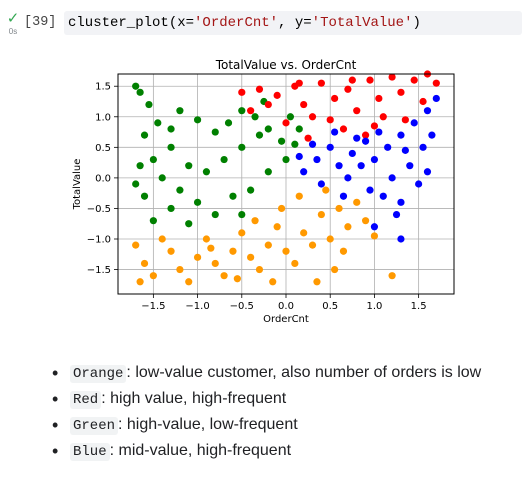 This screenshot has height=484, width=528. What do you see at coordinates (242, 306) in the screenshot?
I see `x-tick-label: −0.5` at bounding box center [242, 306].